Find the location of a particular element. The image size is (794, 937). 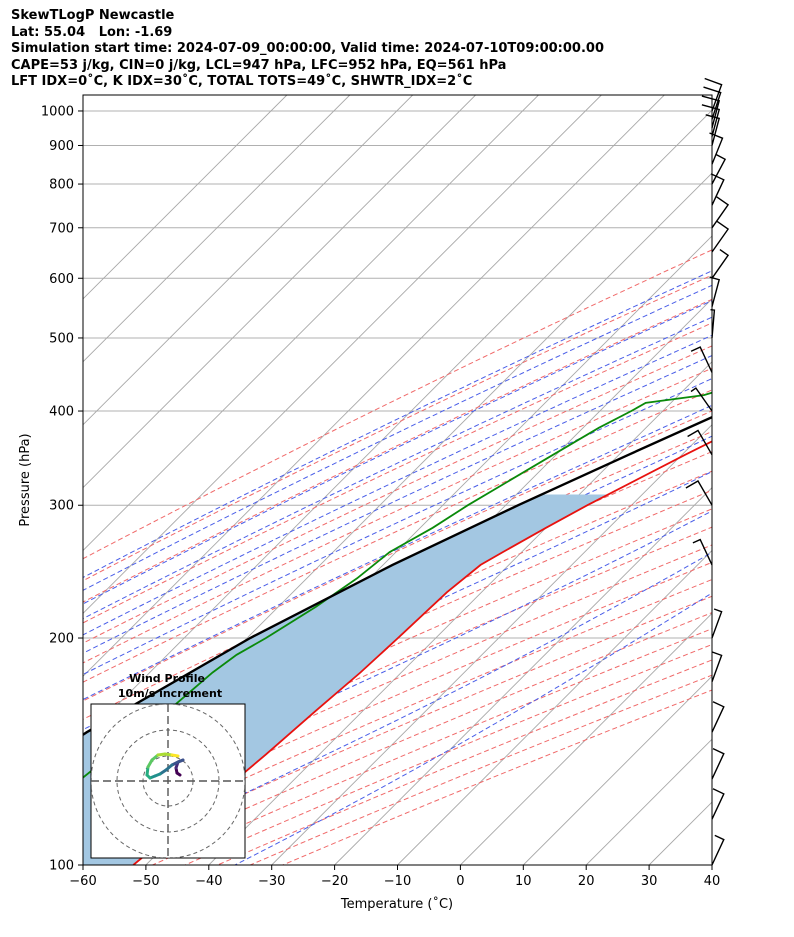

x-axis-label: Temperature (˚C) is located at coordinates (396, 904).